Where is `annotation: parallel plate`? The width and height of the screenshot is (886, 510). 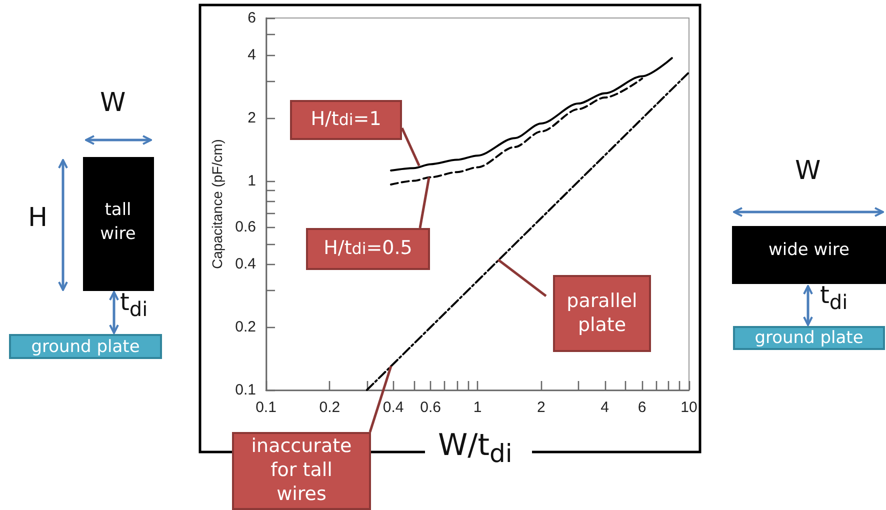
annotation: parallel plate is located at coordinates (602, 313).